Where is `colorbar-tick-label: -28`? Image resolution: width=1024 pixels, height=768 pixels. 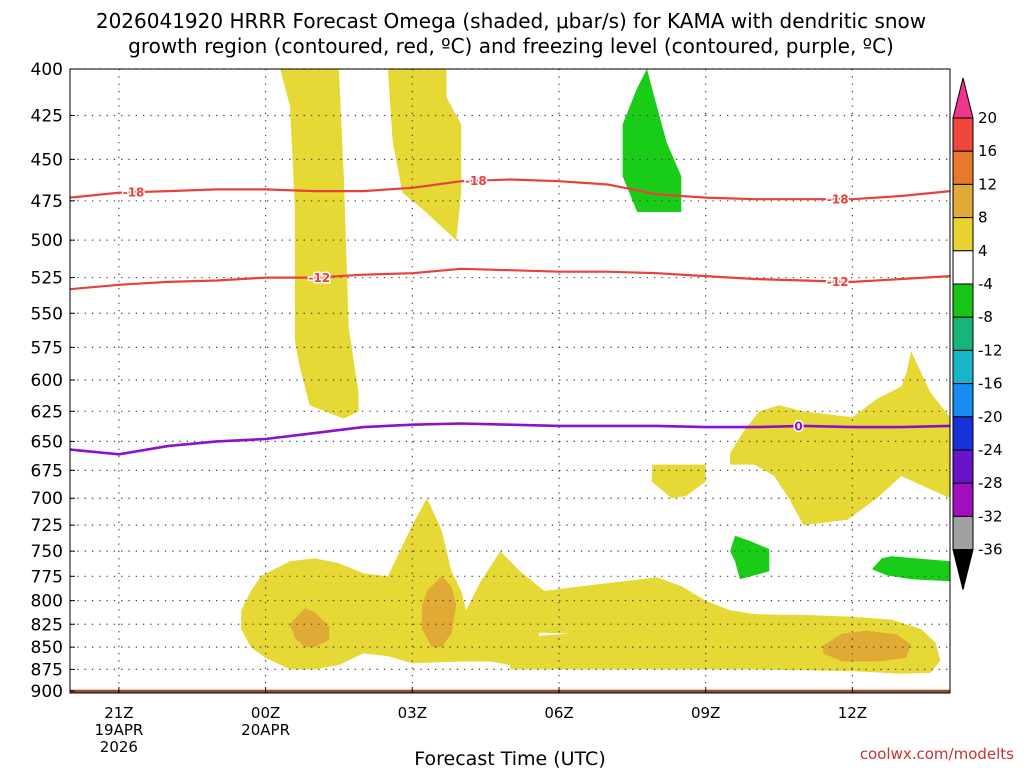 colorbar-tick-label: -28 is located at coordinates (990, 483).